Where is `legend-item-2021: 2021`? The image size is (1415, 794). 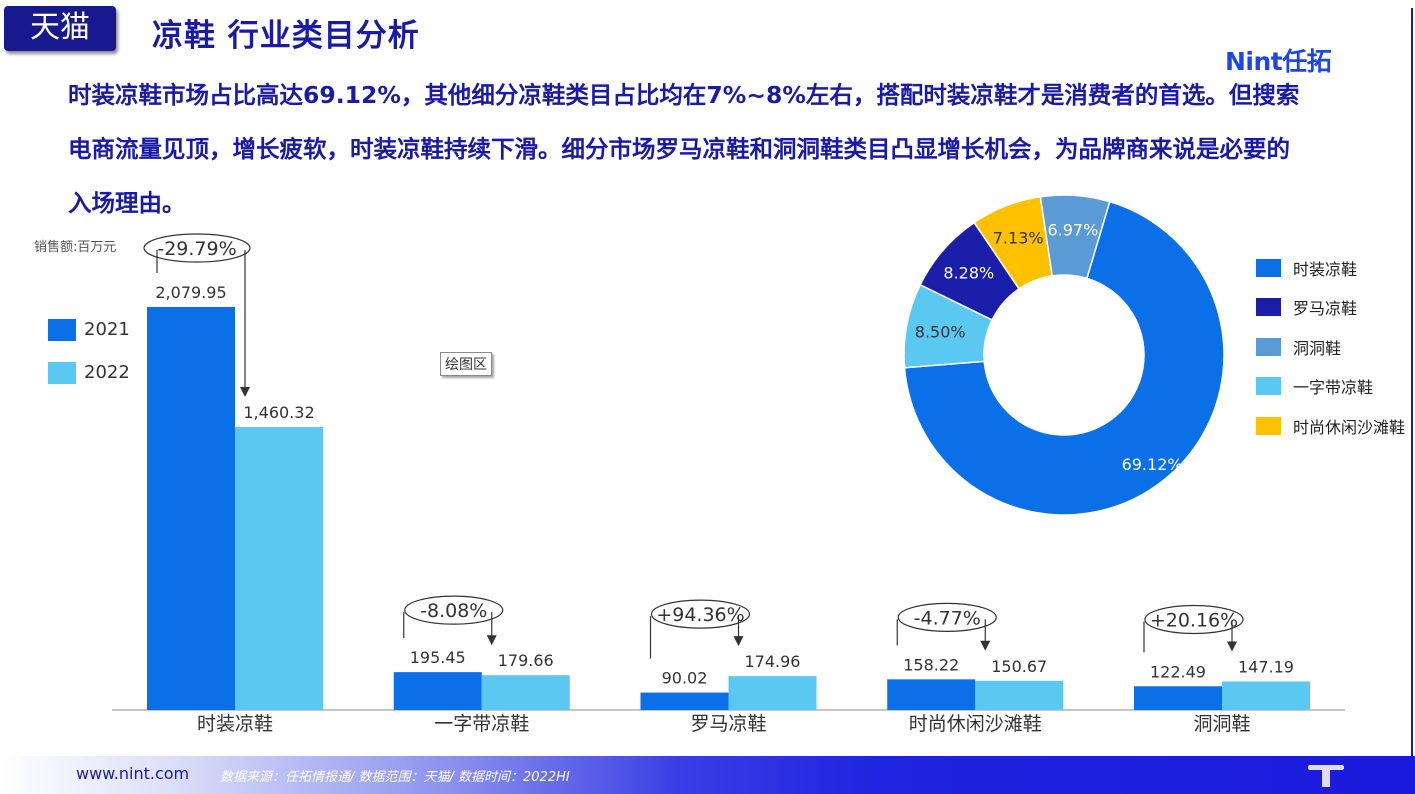
legend-item-2021: 2021 is located at coordinates (89, 329).